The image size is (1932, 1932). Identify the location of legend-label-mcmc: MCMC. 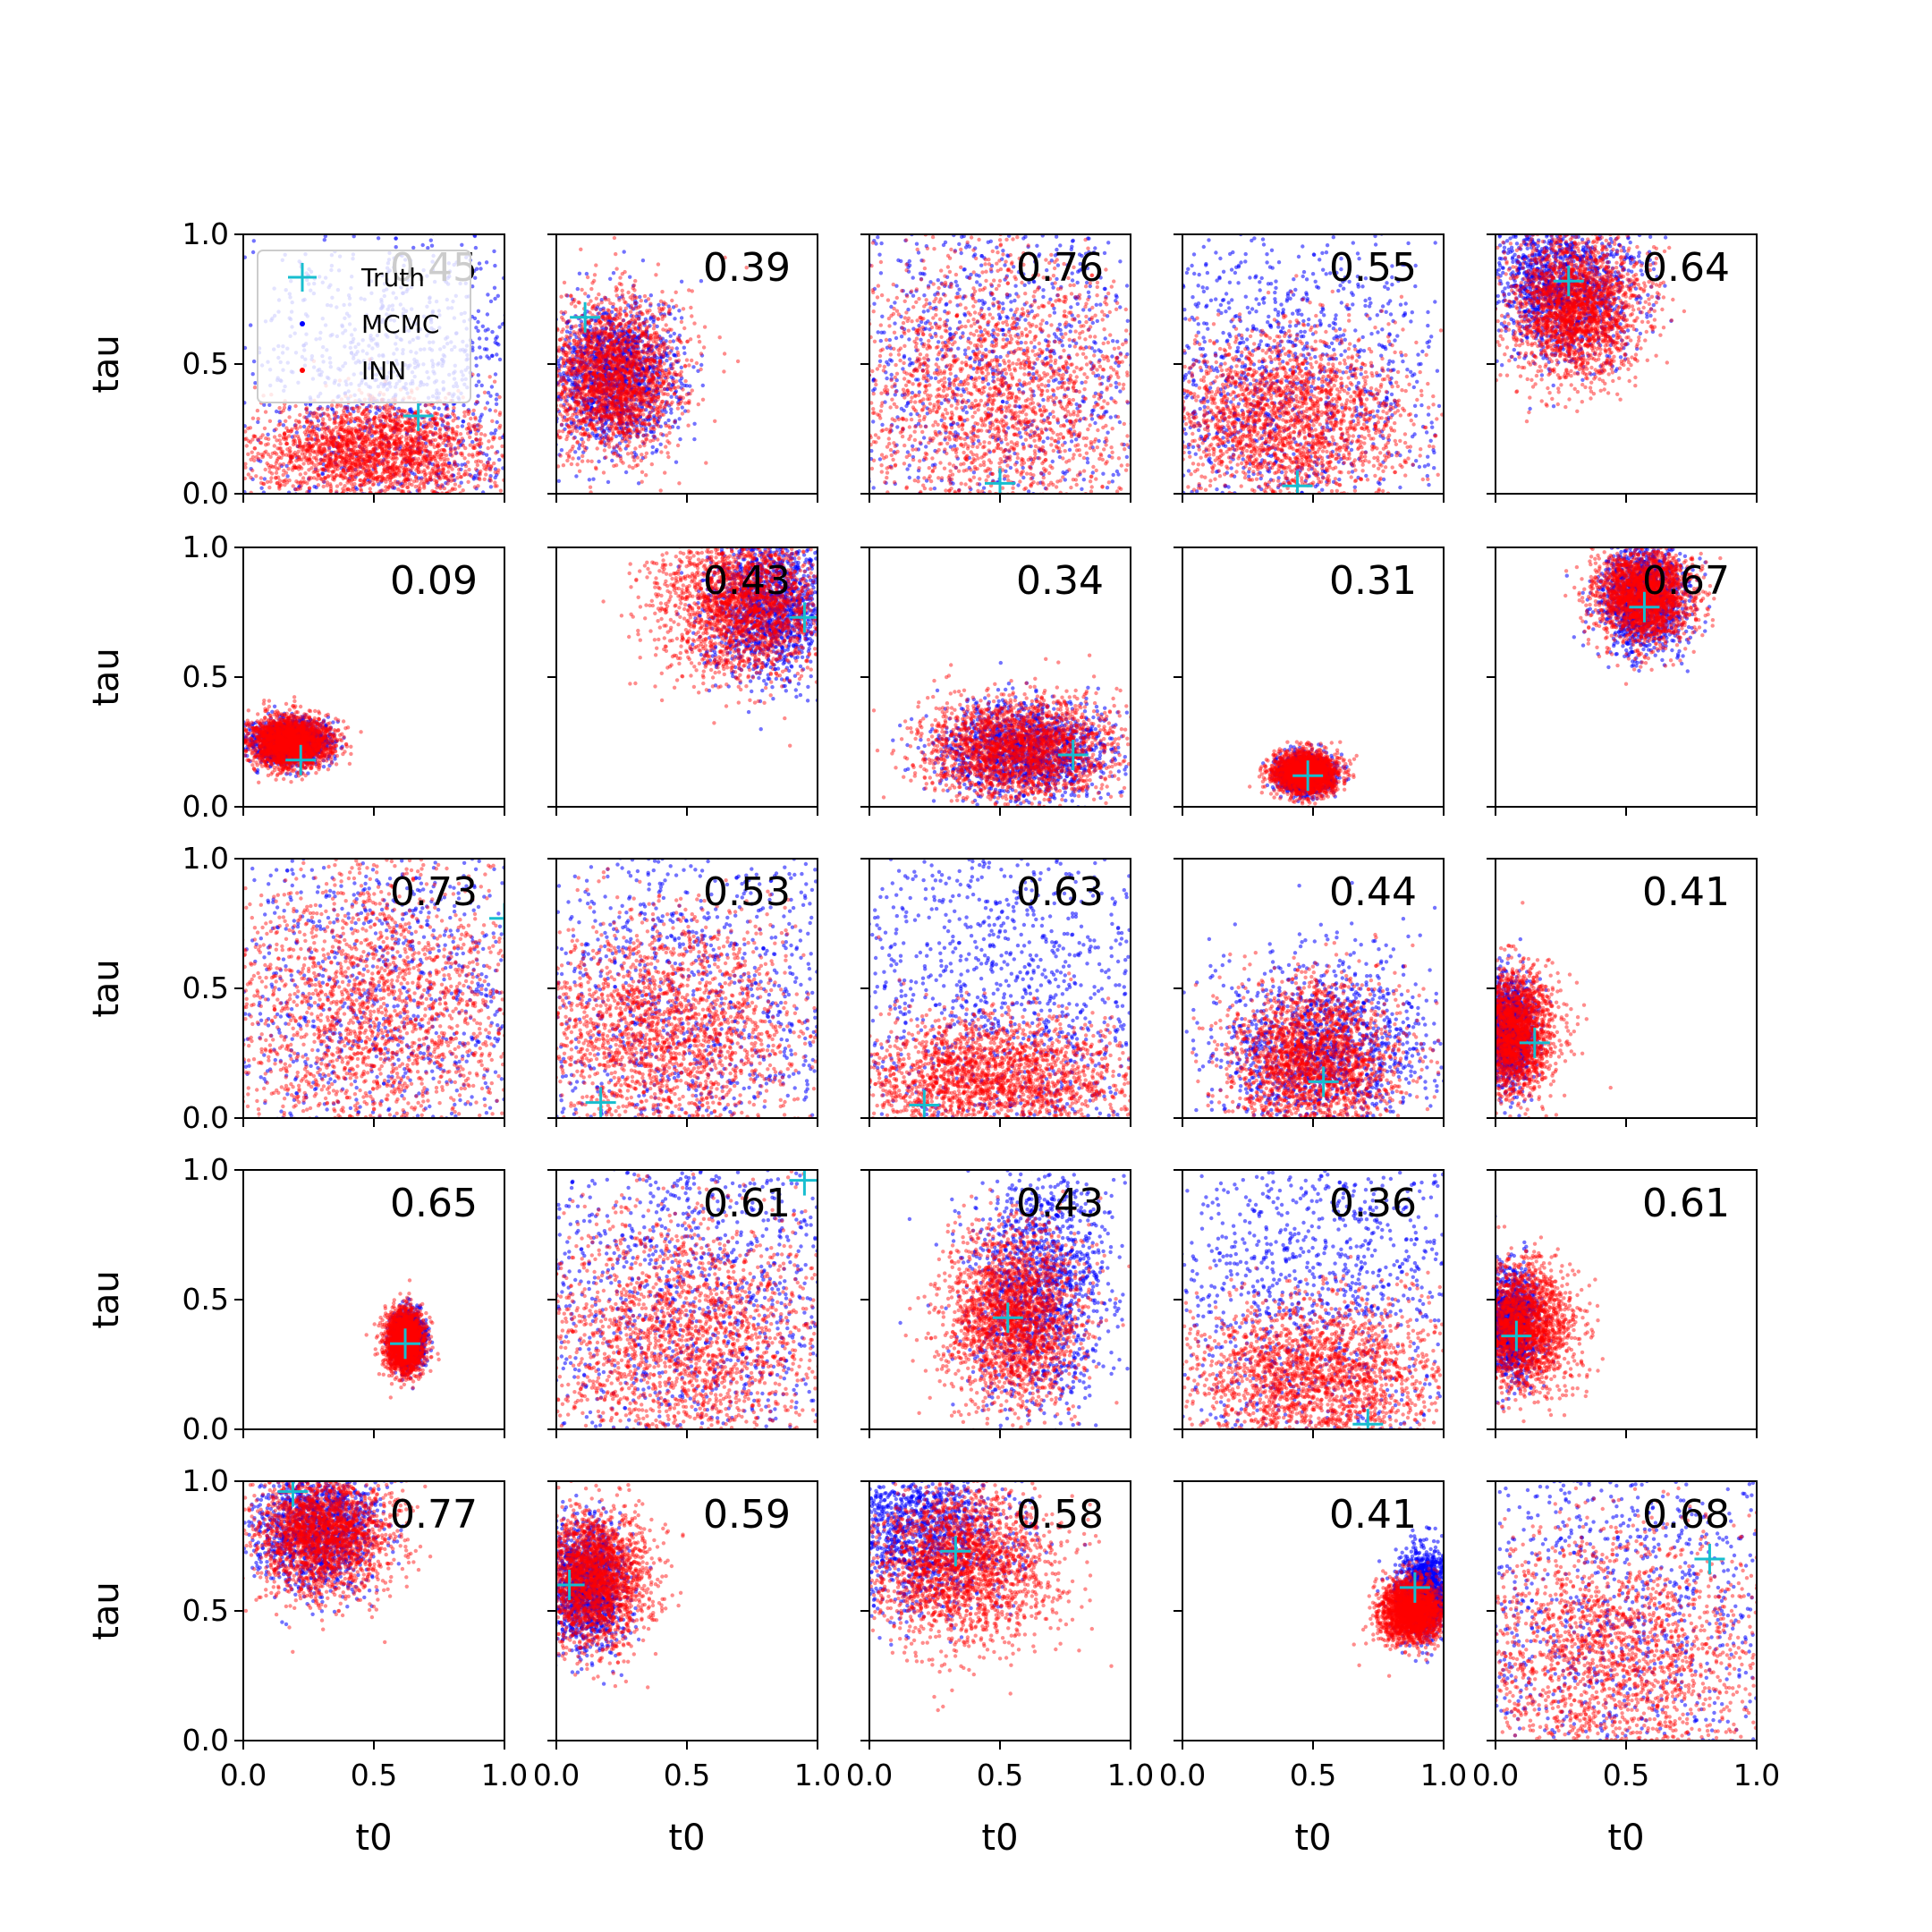
(400, 324).